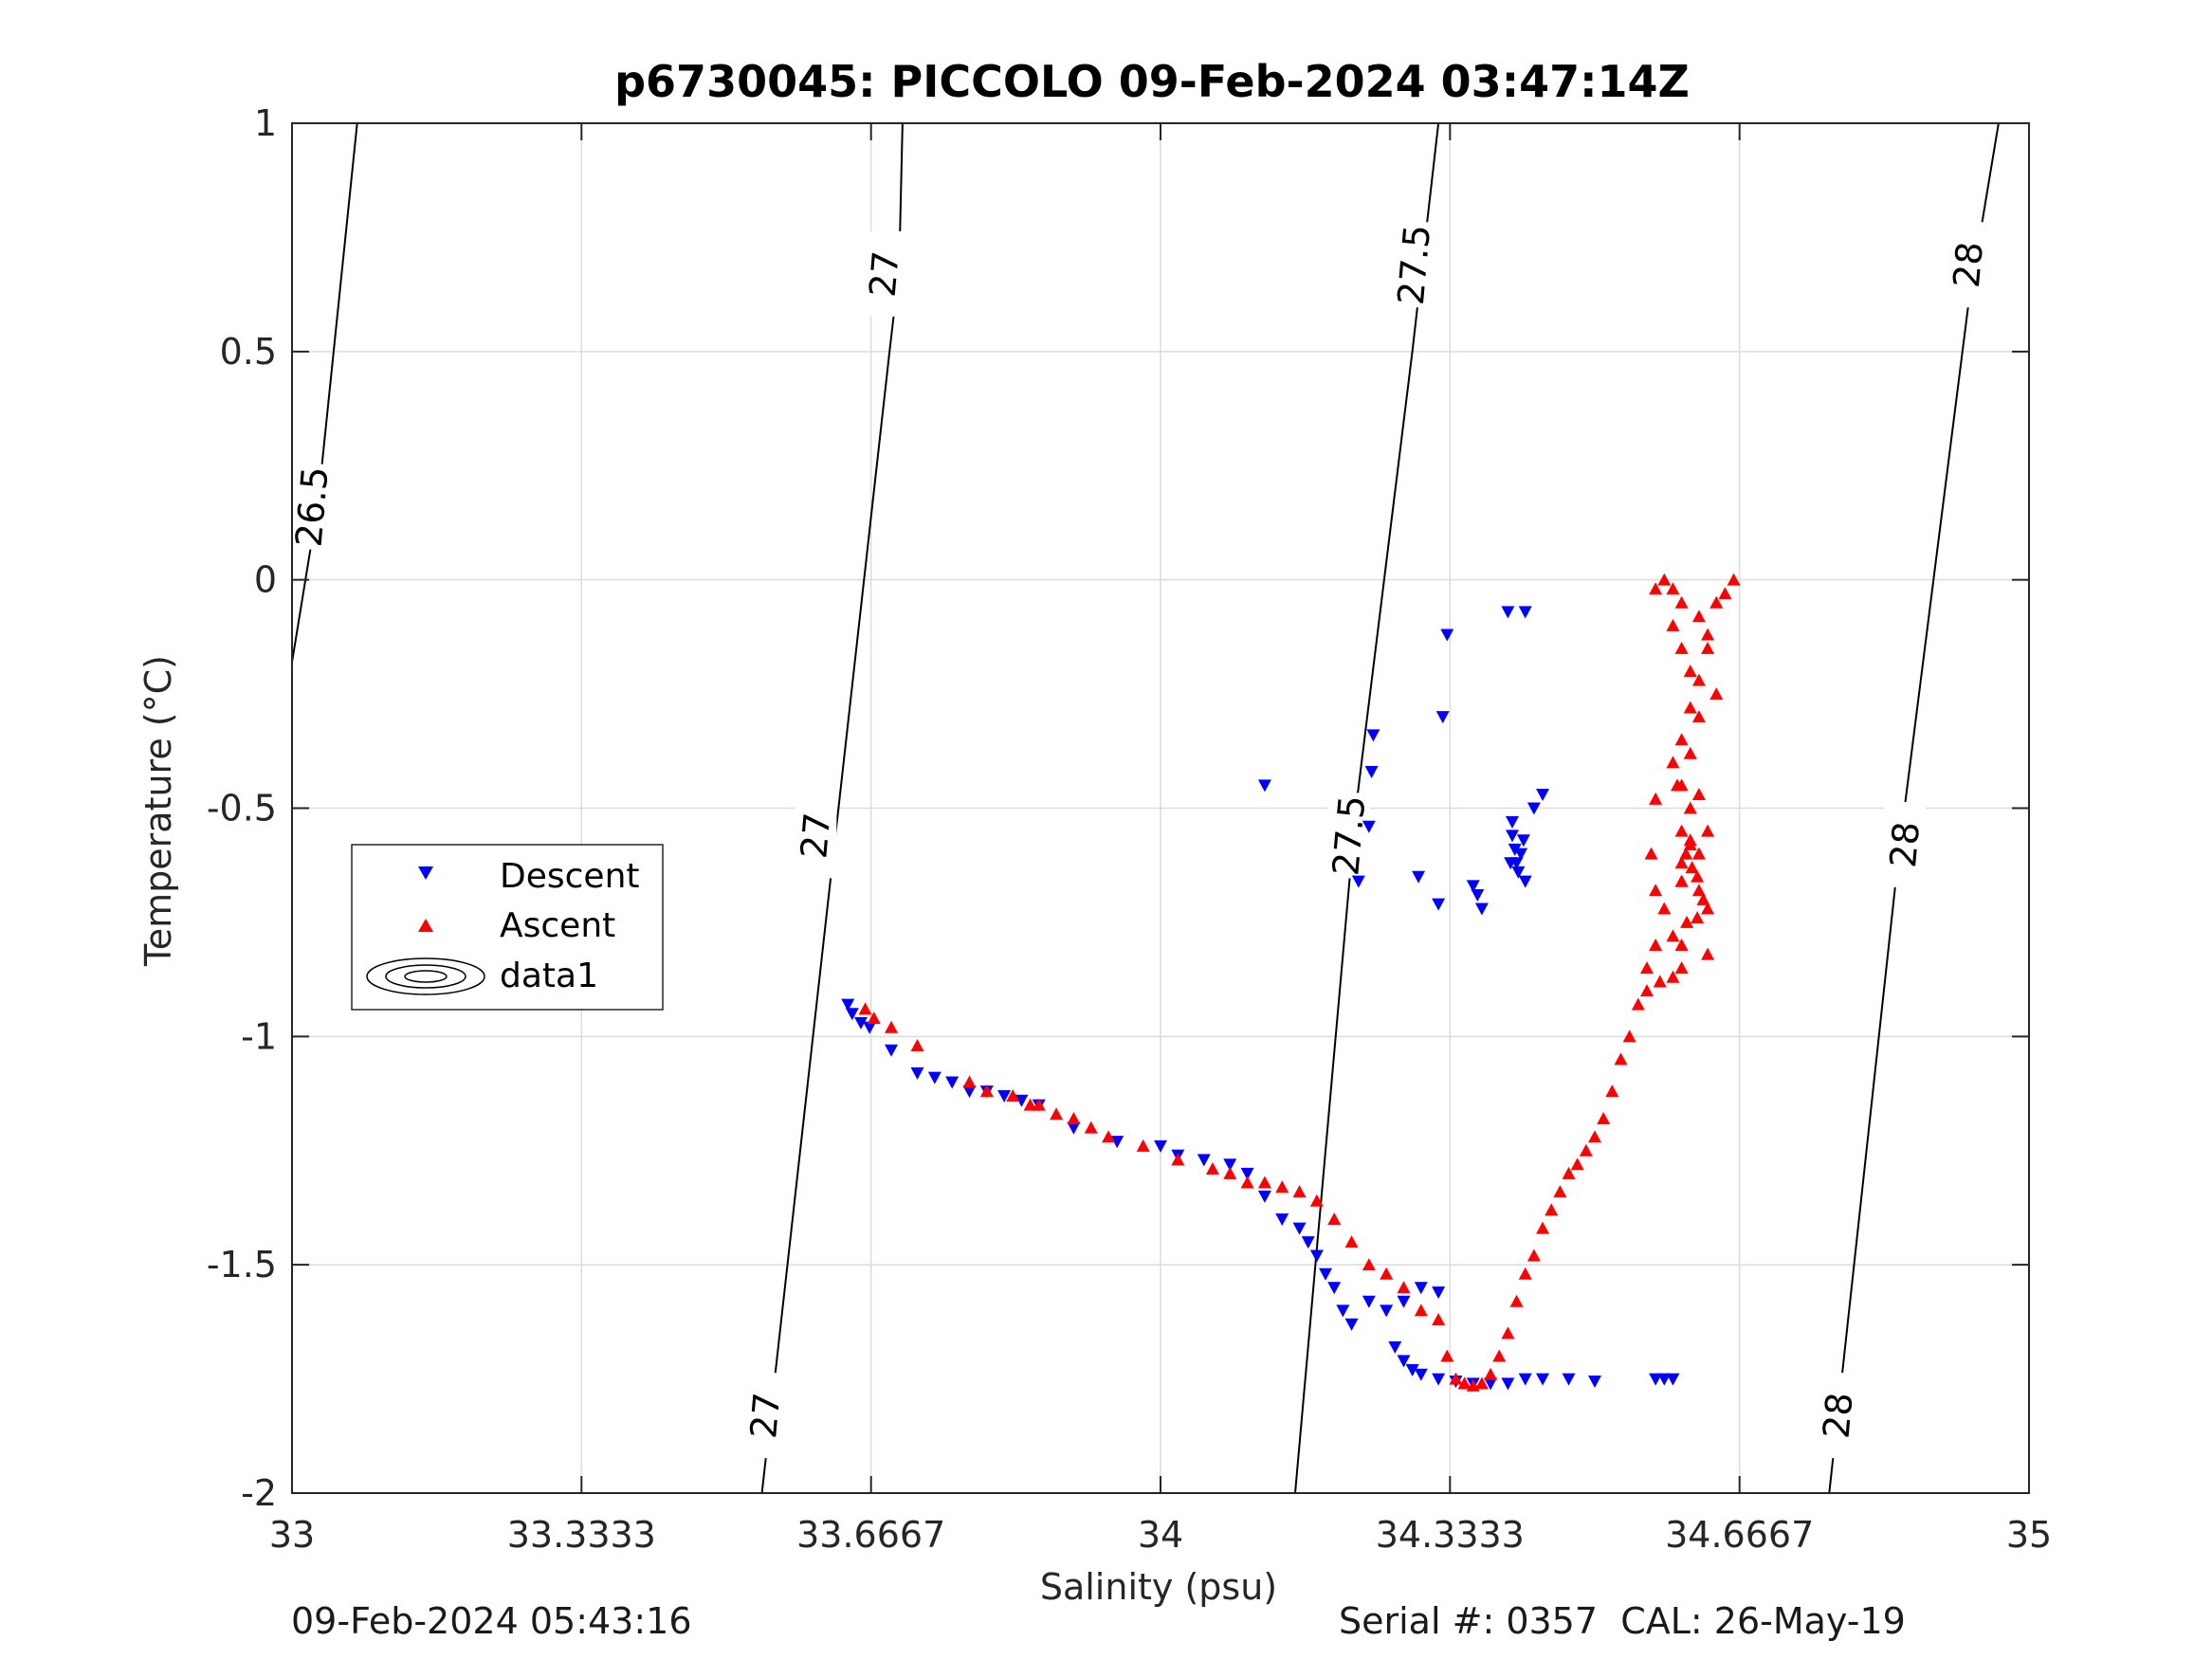 The height and width of the screenshot is (1659, 2212). What do you see at coordinates (1450, 1535) in the screenshot?
I see `x-tick-label: 34.3333` at bounding box center [1450, 1535].